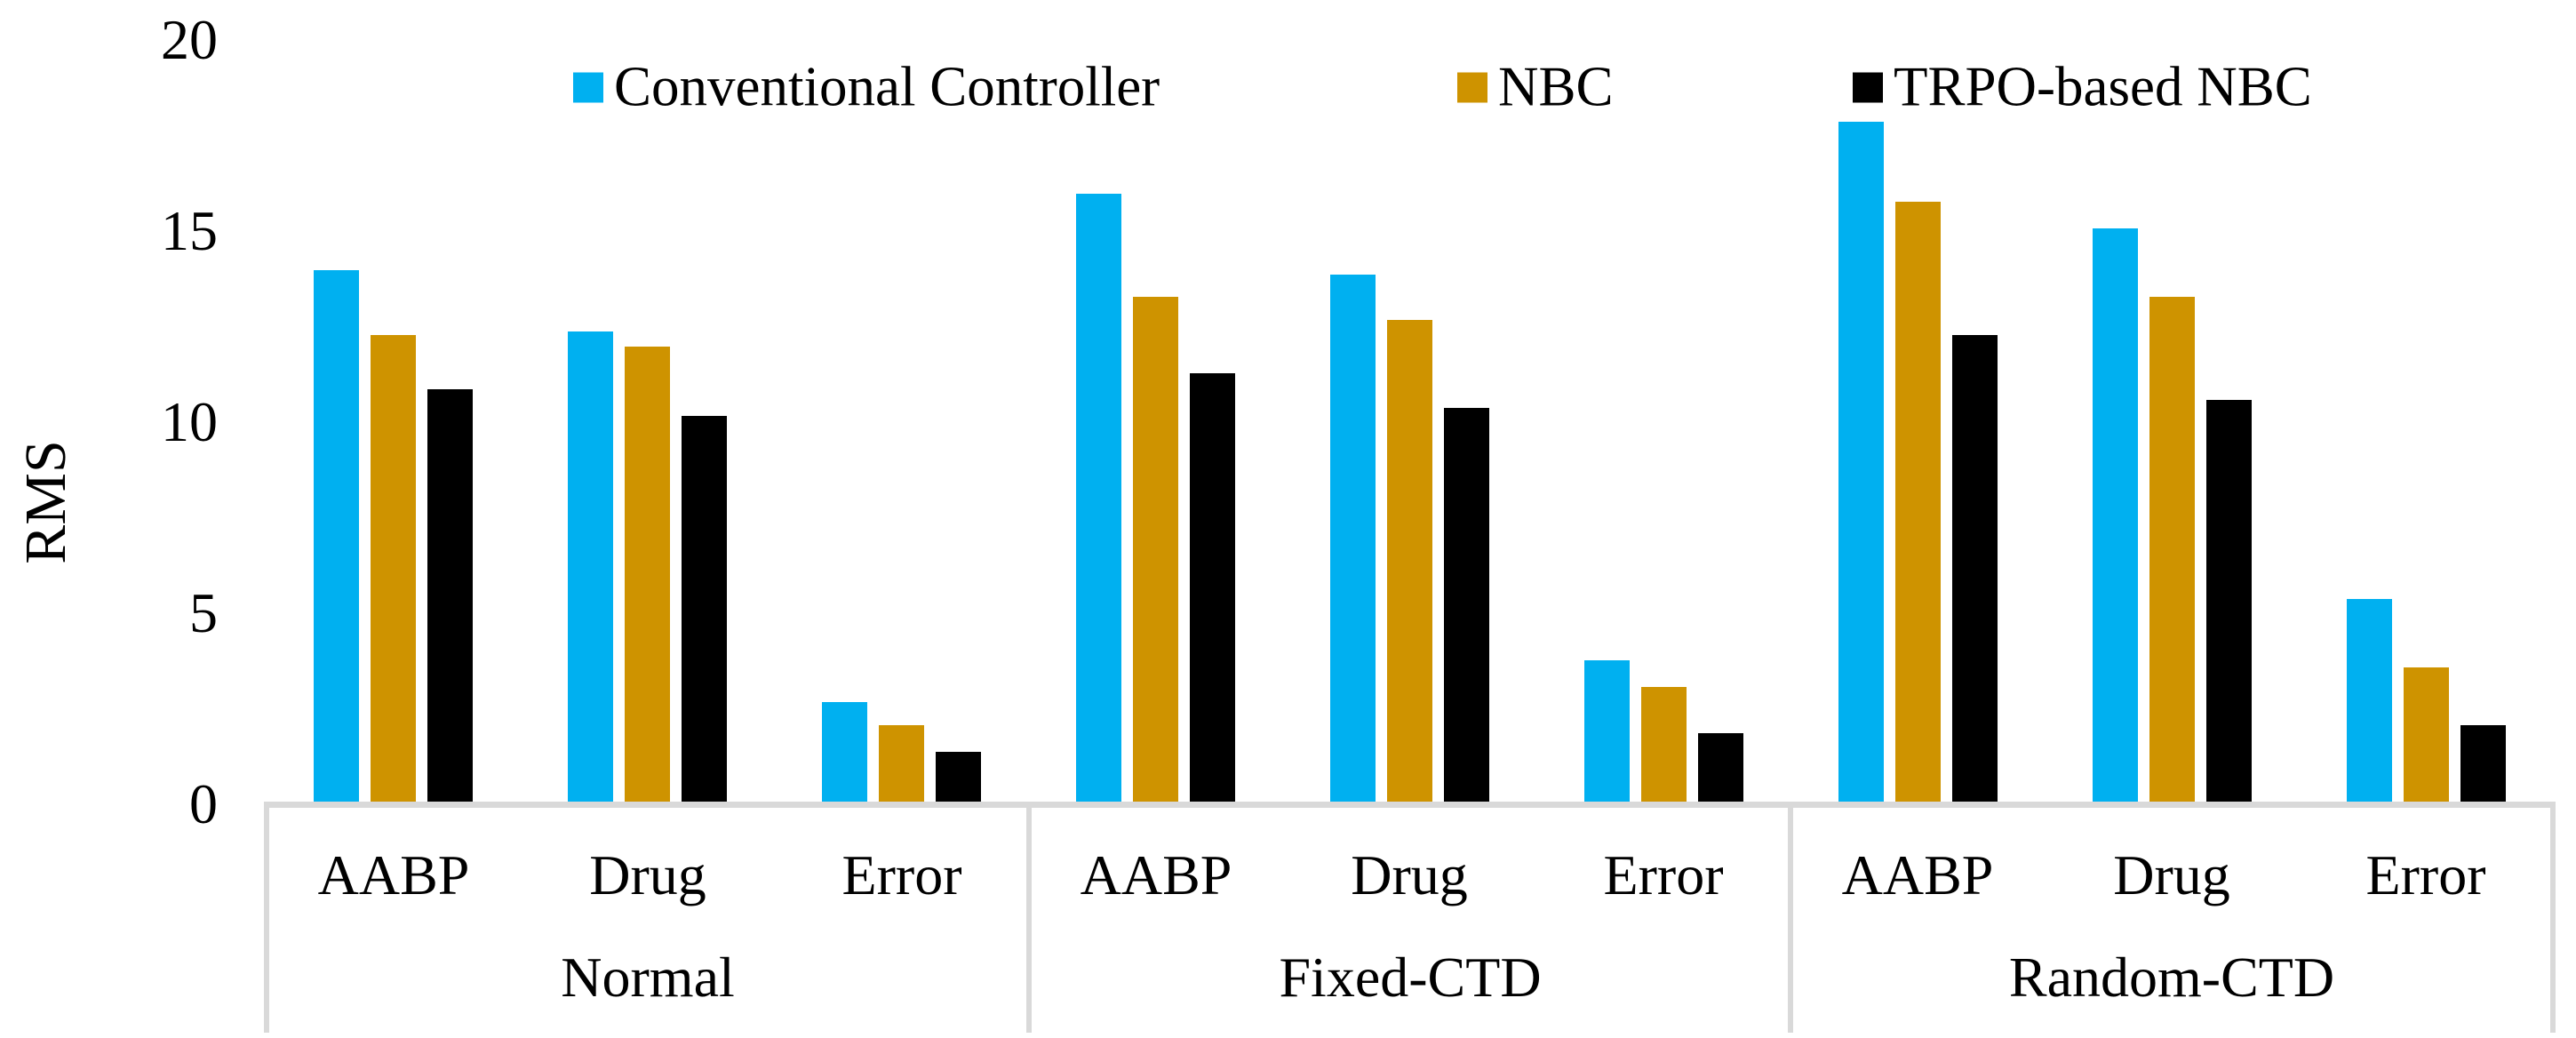 The width and height of the screenshot is (2576, 1038). Describe the element at coordinates (2229, 601) in the screenshot. I see `bar-random-ctd-drug-trpo-based-nbc` at that location.